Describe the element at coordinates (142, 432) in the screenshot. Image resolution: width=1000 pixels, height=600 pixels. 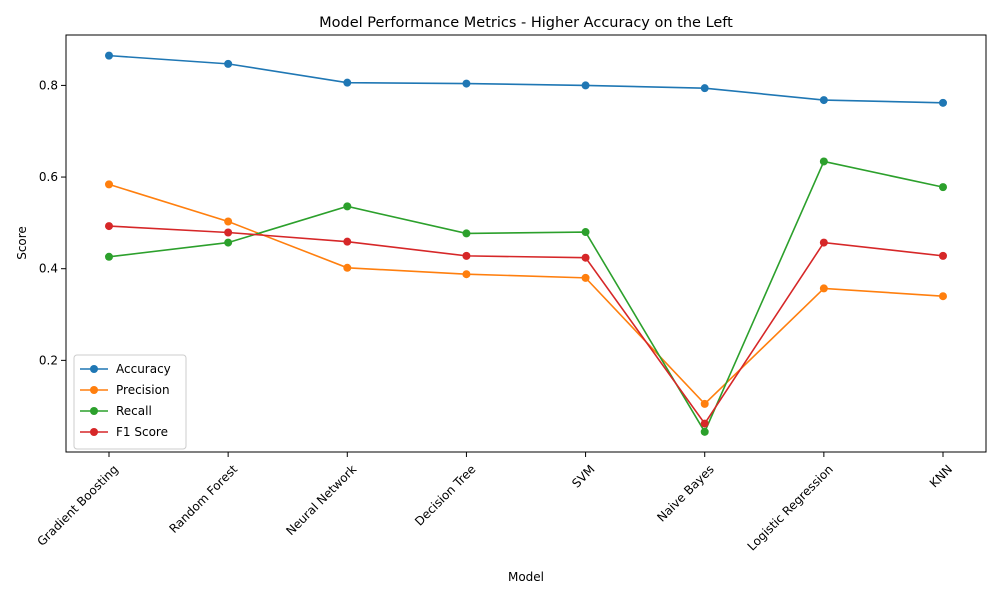
I see `legend-entry: F1 Score` at that location.